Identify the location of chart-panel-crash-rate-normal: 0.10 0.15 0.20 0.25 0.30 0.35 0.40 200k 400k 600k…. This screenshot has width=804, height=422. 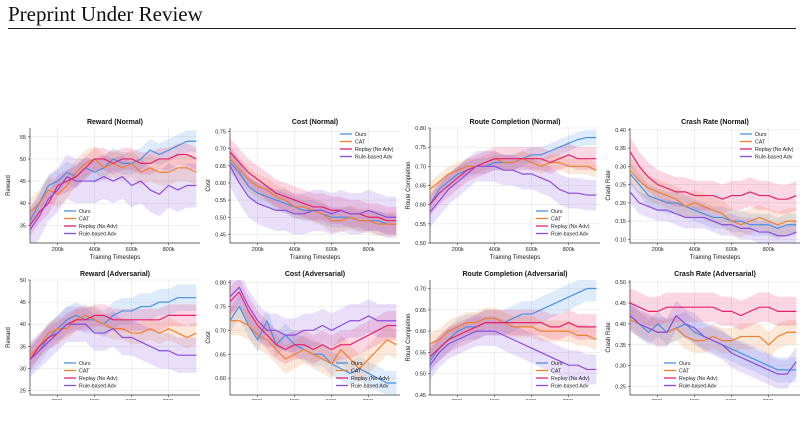
(703, 190).